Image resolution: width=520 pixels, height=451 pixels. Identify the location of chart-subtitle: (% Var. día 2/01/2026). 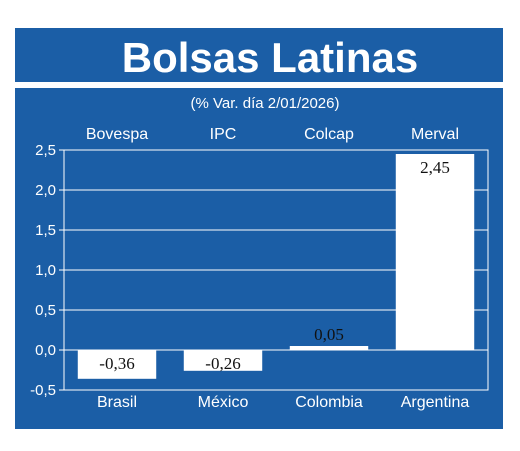
(265, 103).